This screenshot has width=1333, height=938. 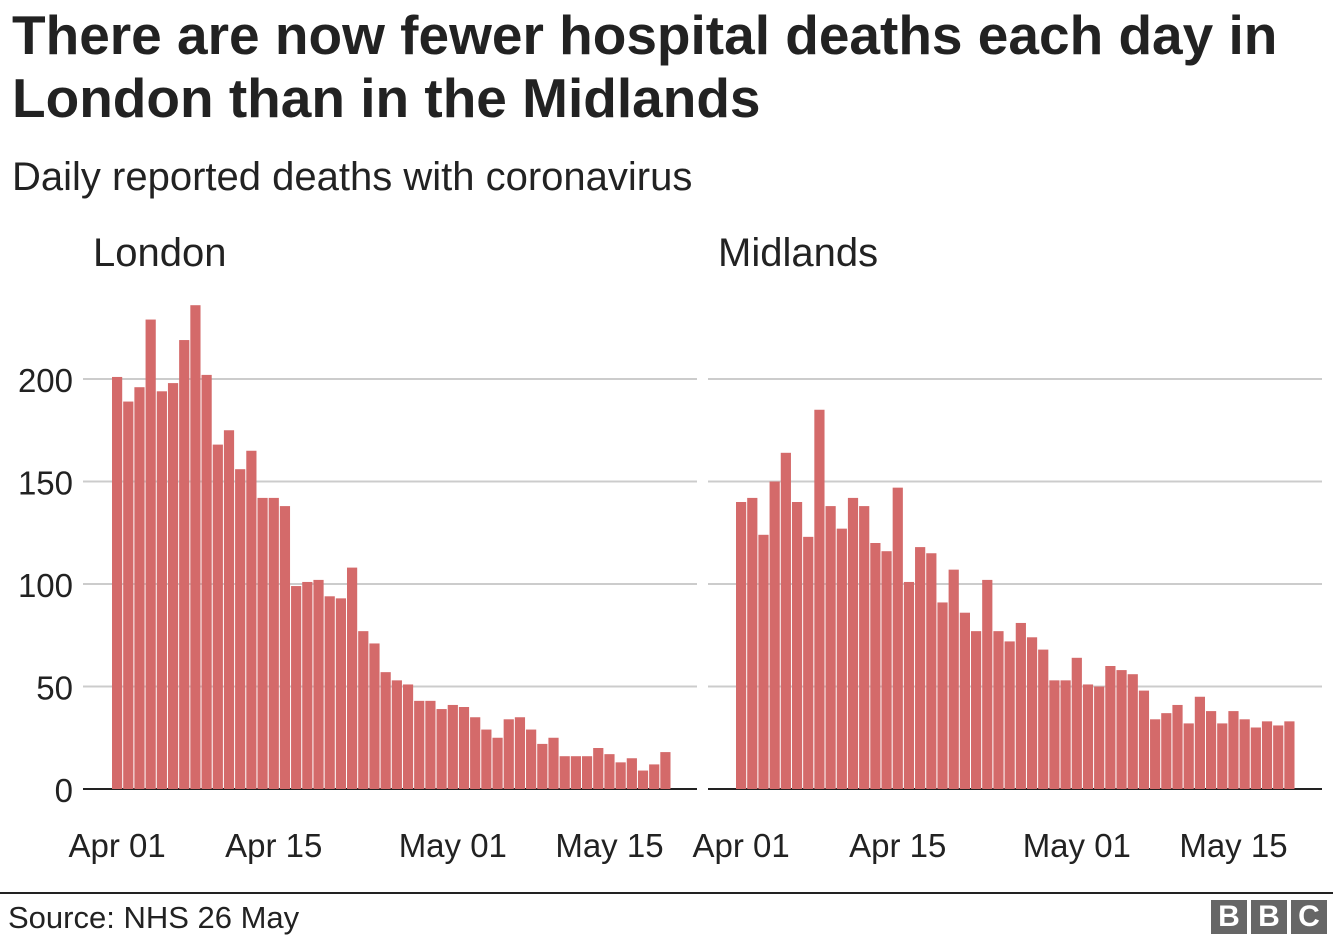 I want to click on logo-letter-b2: B, so click(x=1269, y=917).